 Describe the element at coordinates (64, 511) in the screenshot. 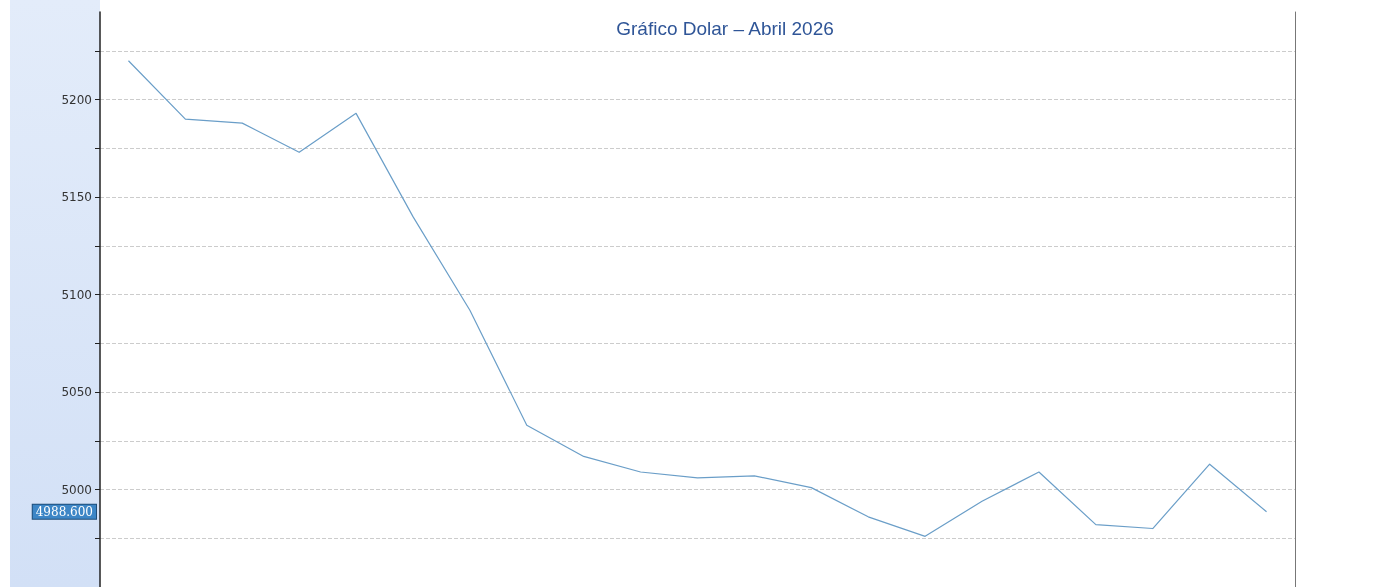

I see `text: 4988.600` at that location.